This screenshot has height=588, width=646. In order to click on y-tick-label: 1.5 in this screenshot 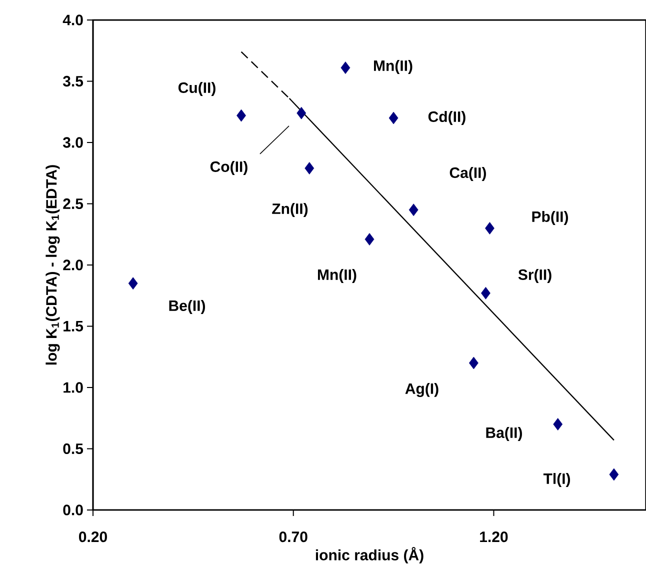, I will do `click(74, 326)`.